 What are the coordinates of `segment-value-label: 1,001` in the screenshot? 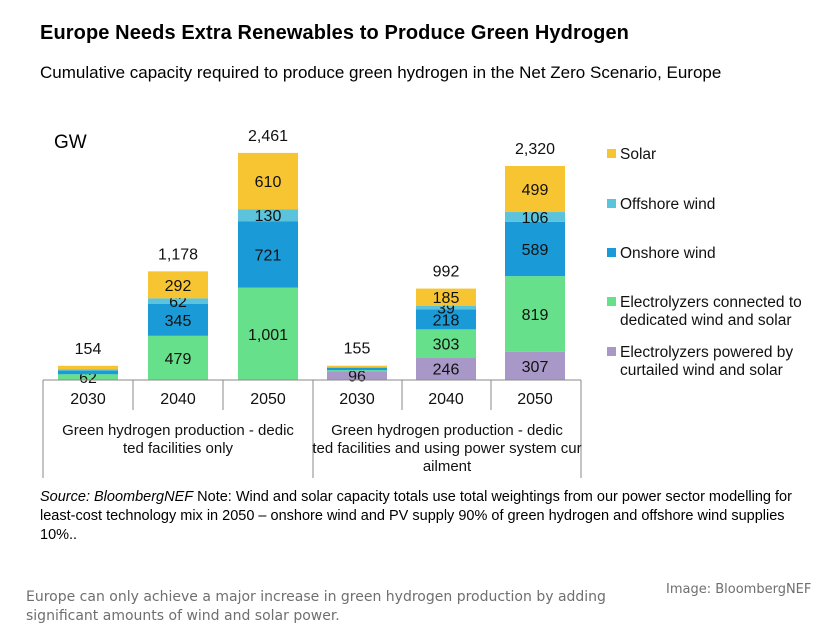 It's located at (268, 335).